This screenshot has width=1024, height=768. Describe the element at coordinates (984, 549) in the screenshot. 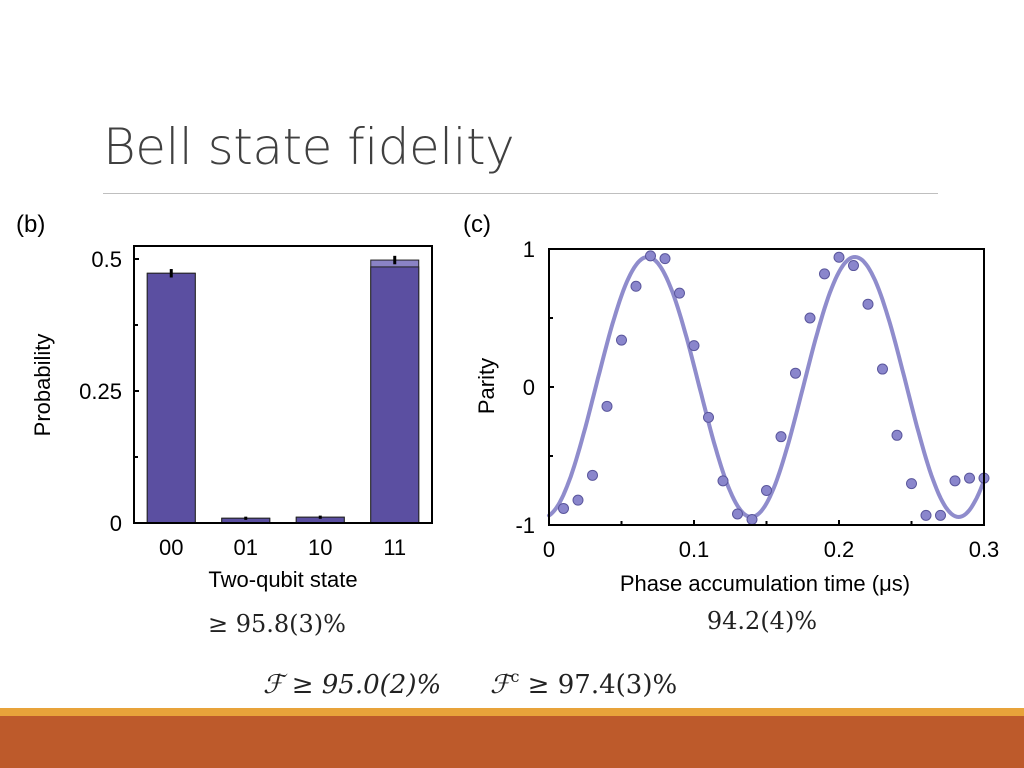

I see `x-tick-label: 0.3` at that location.